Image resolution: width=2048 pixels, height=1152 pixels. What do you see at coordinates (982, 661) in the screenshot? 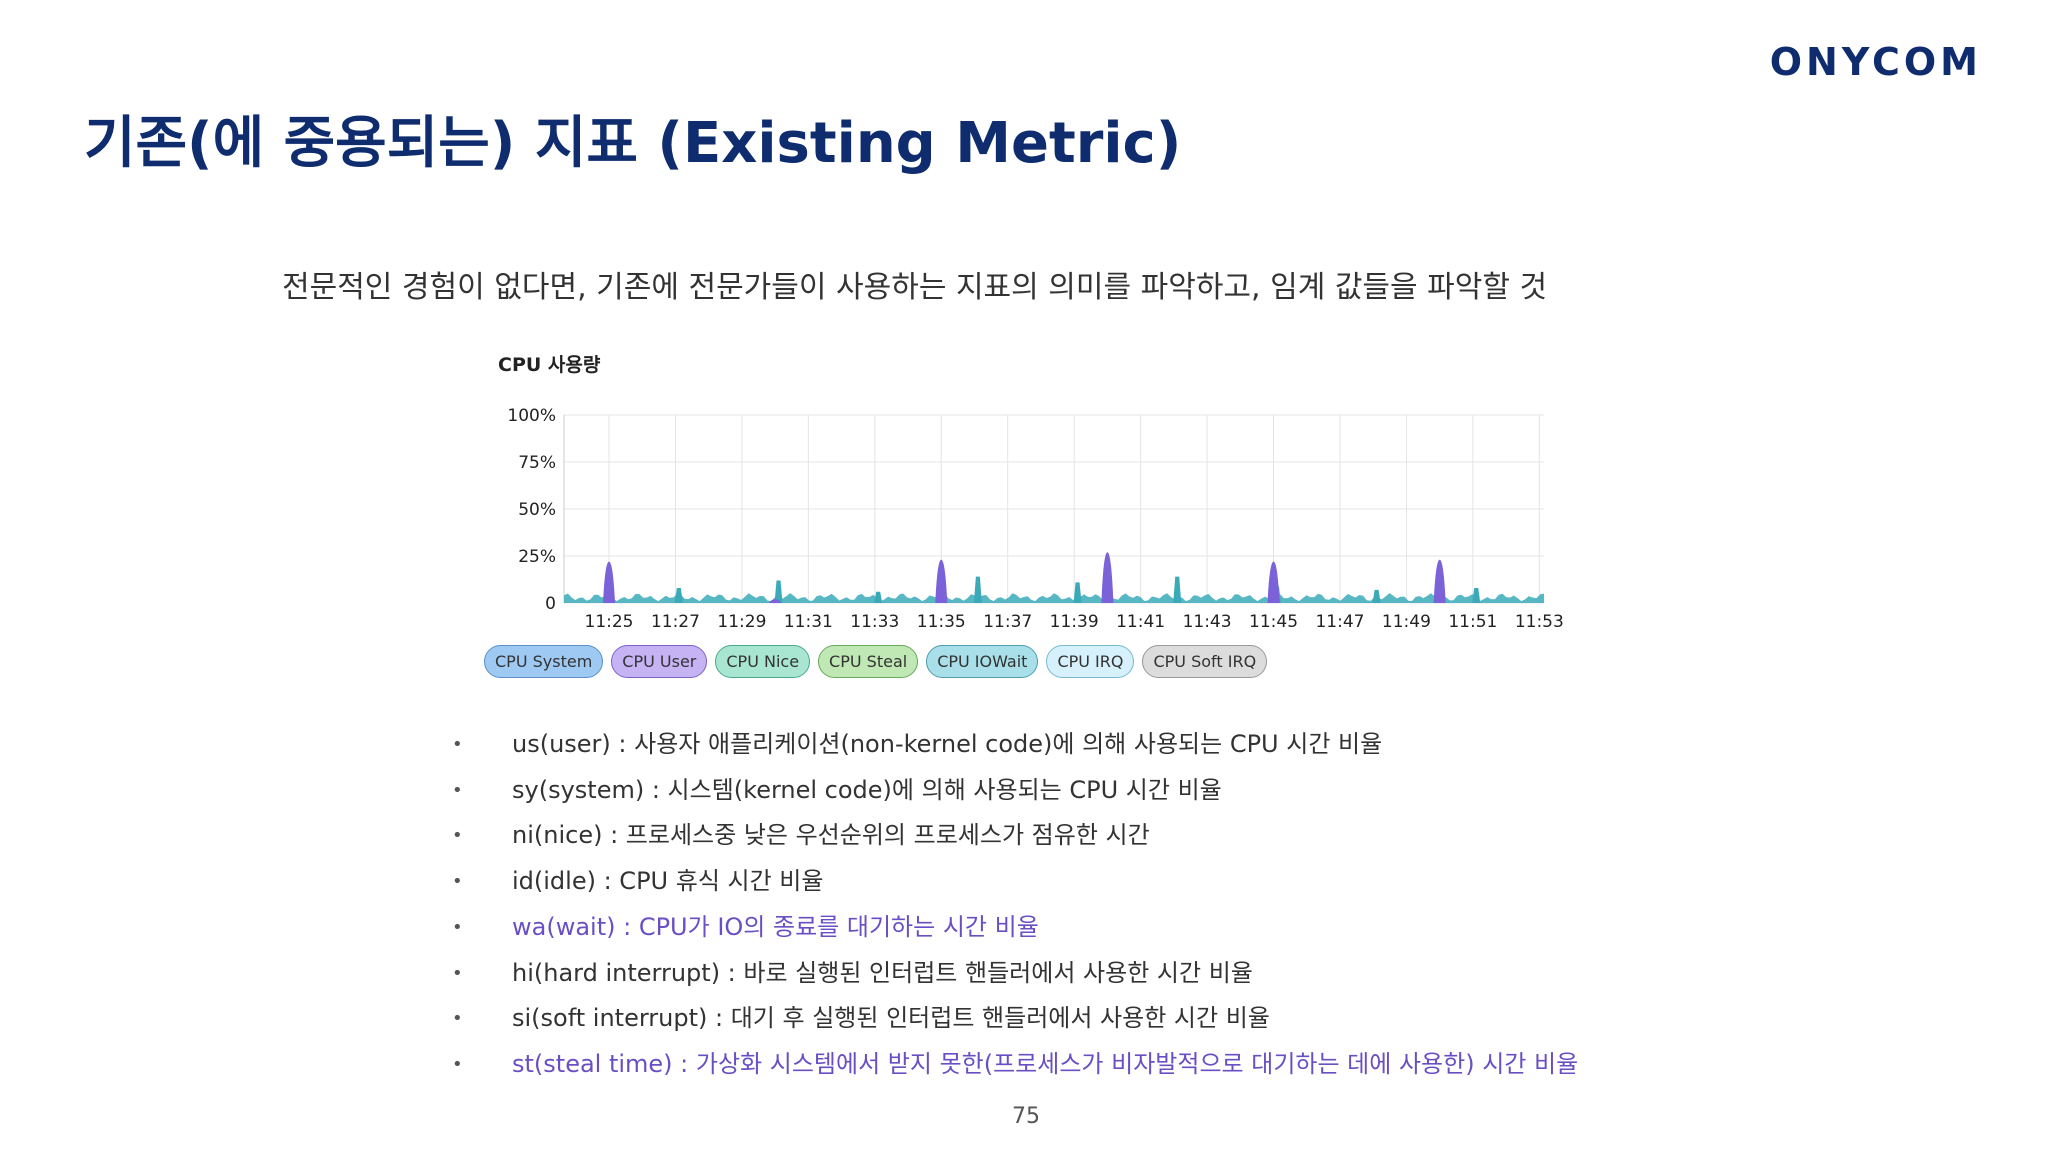
I see `legend-item: CPU IOWait` at bounding box center [982, 661].